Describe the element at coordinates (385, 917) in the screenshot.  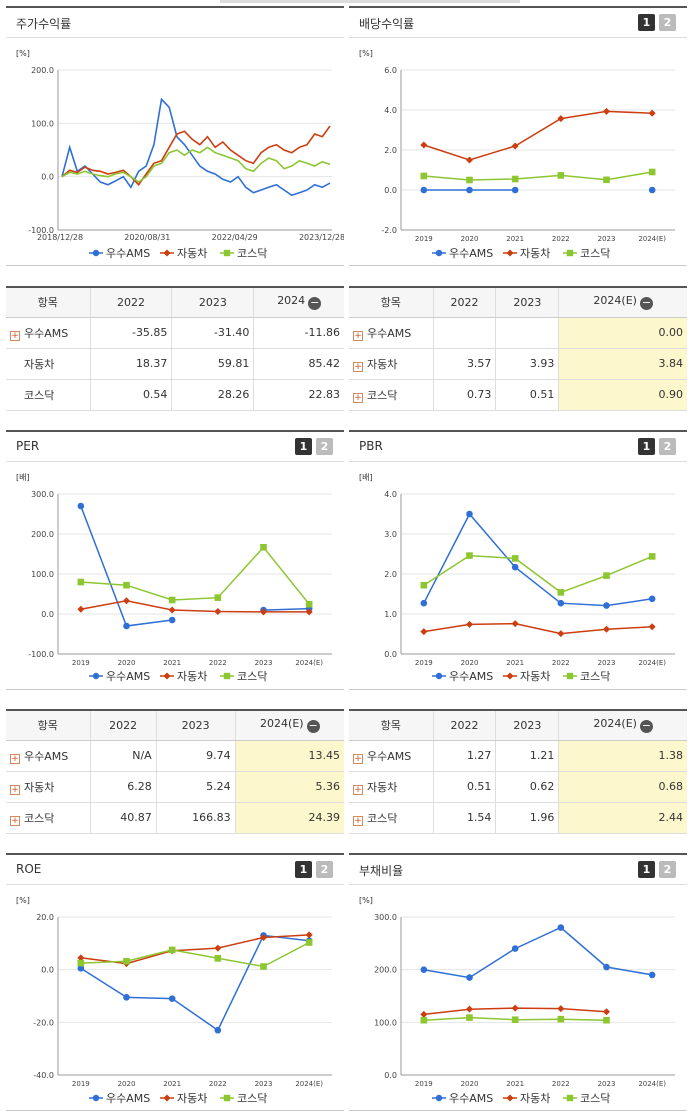
I see `y-tick-label: 300.0` at that location.